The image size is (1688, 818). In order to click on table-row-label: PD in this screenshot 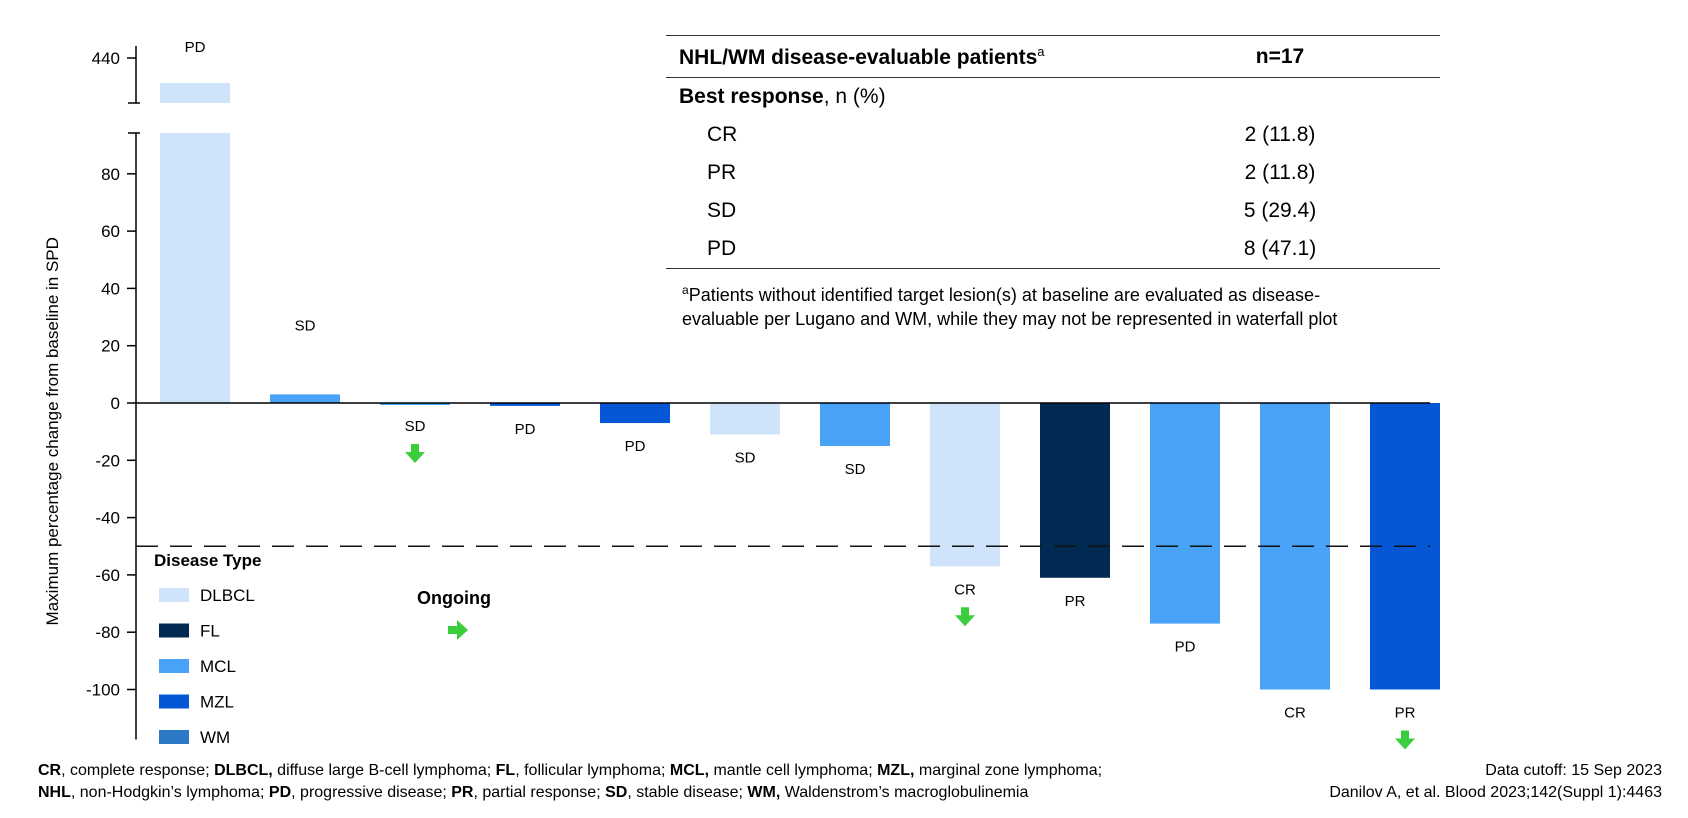, I will do `click(722, 248)`.